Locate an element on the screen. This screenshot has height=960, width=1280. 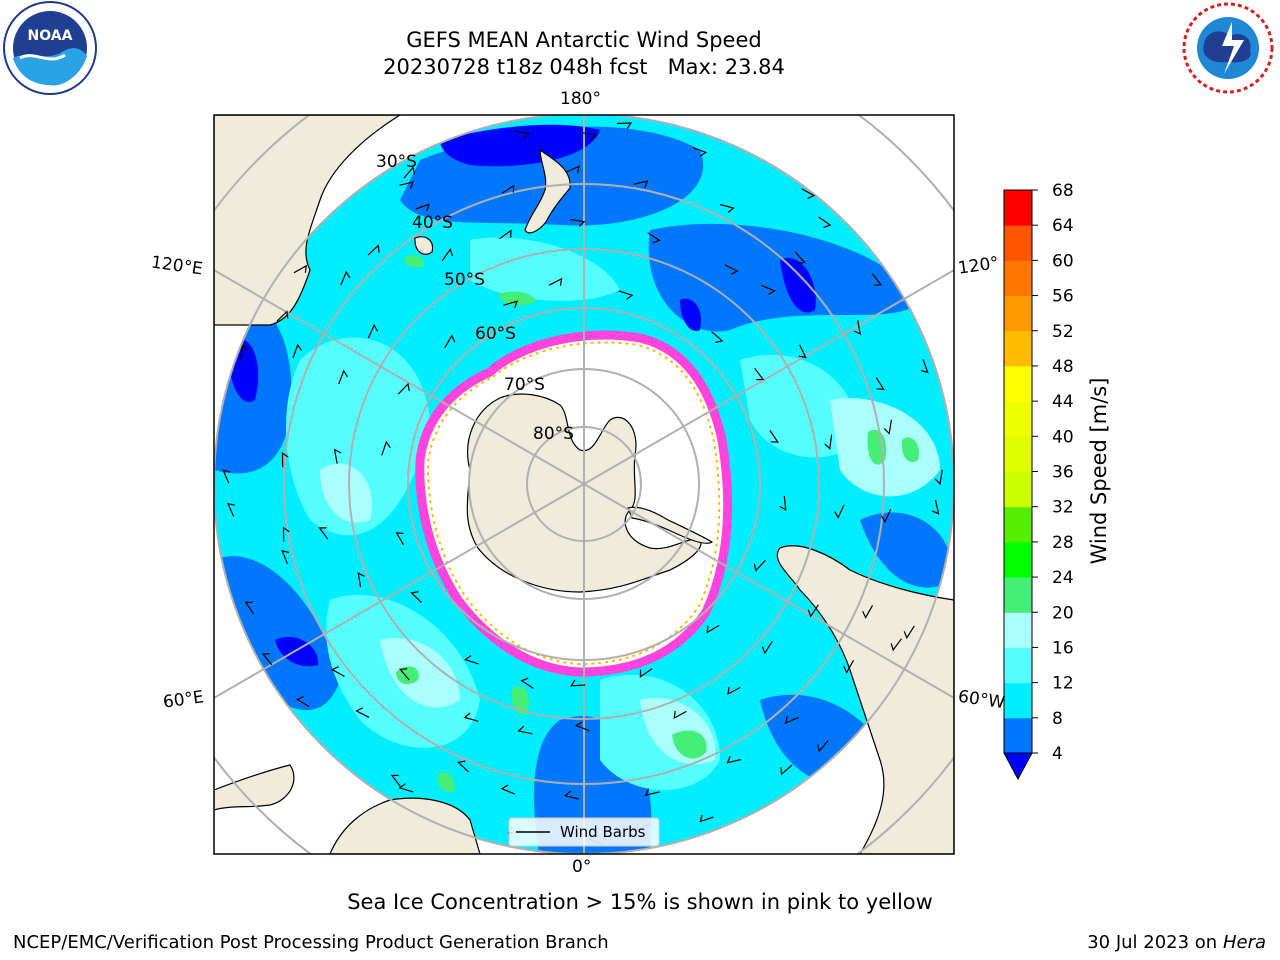
map-legend: Wind Barbs is located at coordinates (584, 832).